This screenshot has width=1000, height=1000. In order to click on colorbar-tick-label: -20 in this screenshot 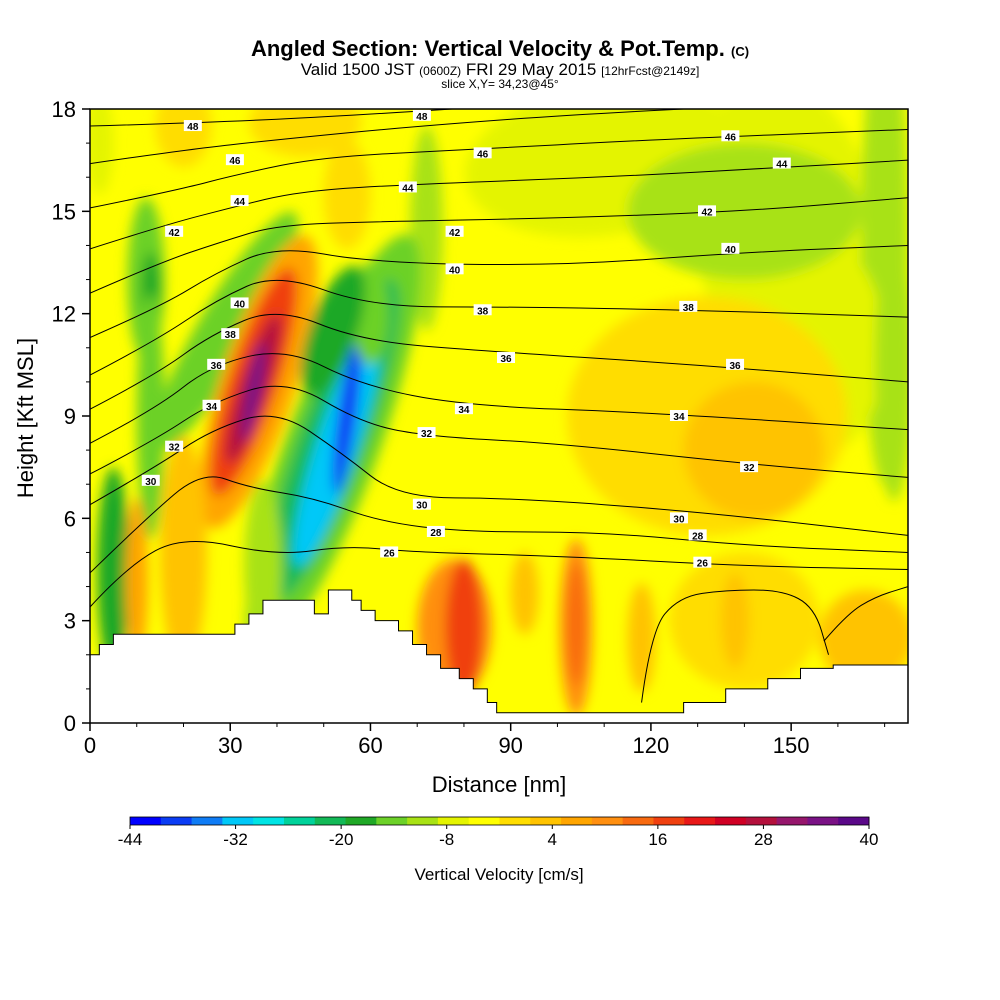, I will do `click(341, 839)`.